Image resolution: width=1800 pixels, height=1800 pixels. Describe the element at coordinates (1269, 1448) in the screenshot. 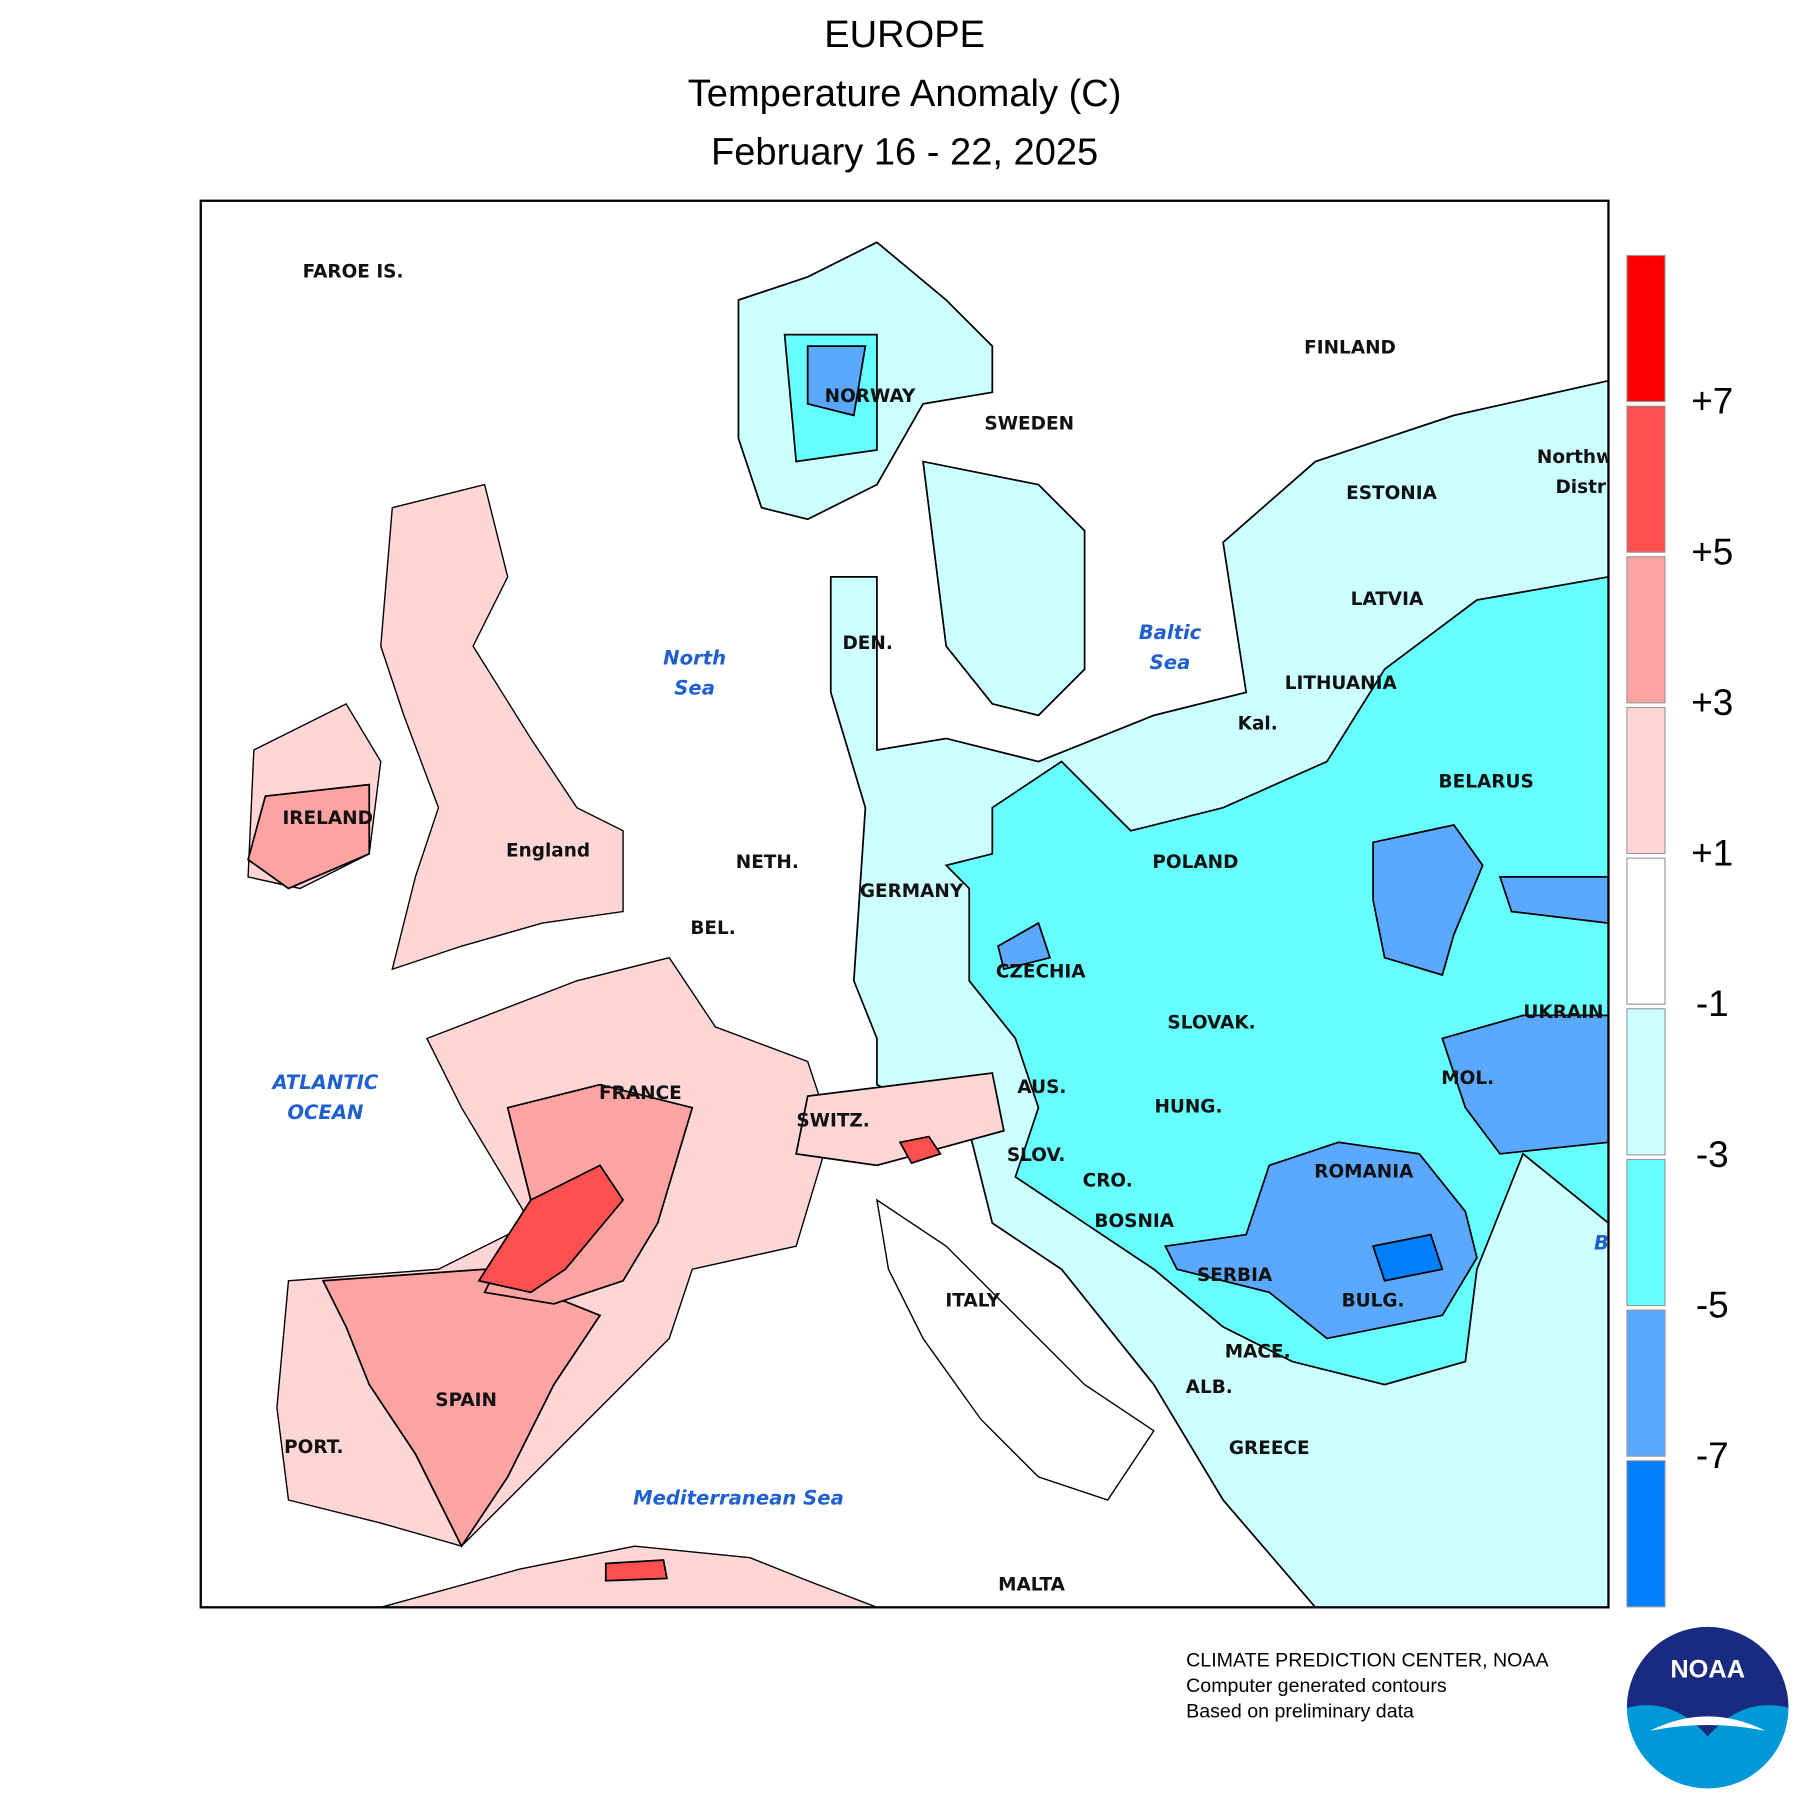

I see `region-label: GREECE` at that location.